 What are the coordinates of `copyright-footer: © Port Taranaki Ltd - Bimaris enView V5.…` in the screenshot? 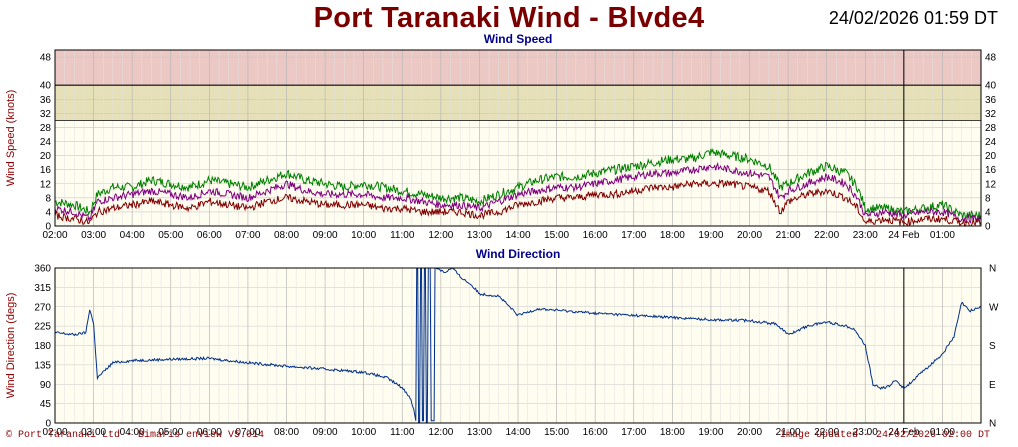 It's located at (135, 435).